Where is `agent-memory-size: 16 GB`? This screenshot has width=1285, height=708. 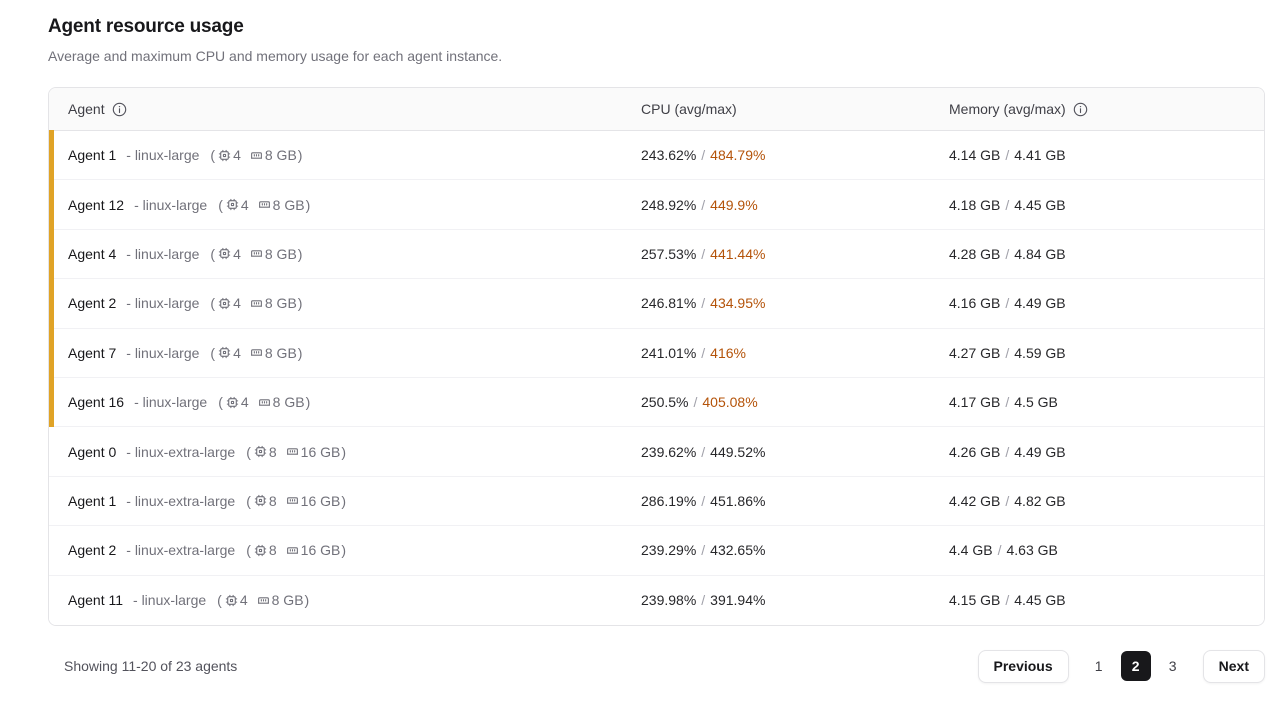
agent-memory-size: 16 GB is located at coordinates (320, 550).